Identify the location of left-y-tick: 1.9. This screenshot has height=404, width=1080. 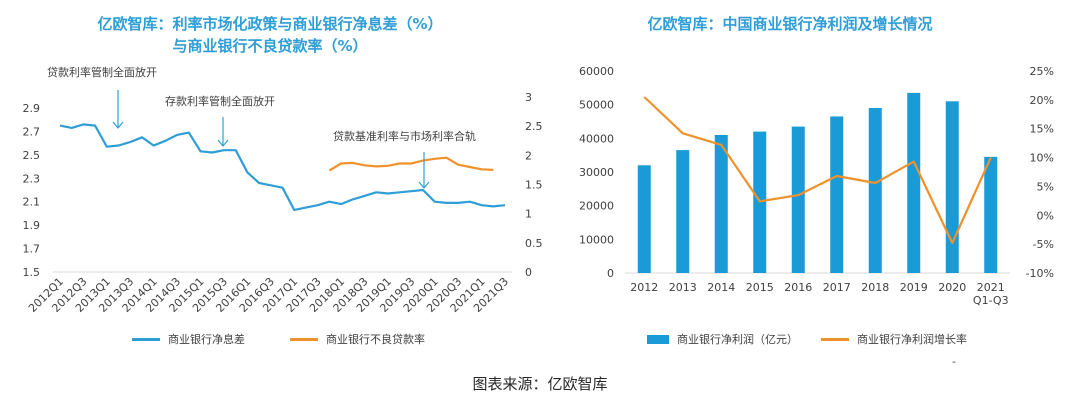
(32, 225).